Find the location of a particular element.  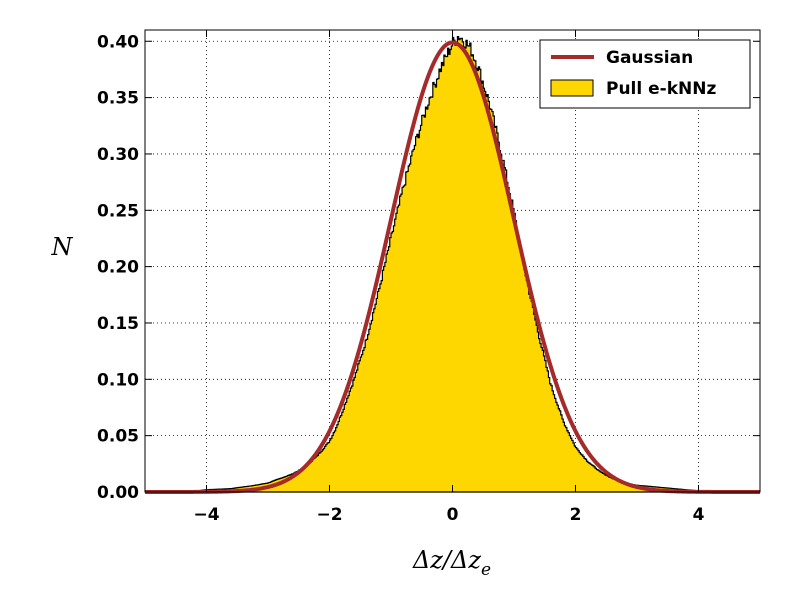

legend-gaussian-label: Gaussian is located at coordinates (649, 58).